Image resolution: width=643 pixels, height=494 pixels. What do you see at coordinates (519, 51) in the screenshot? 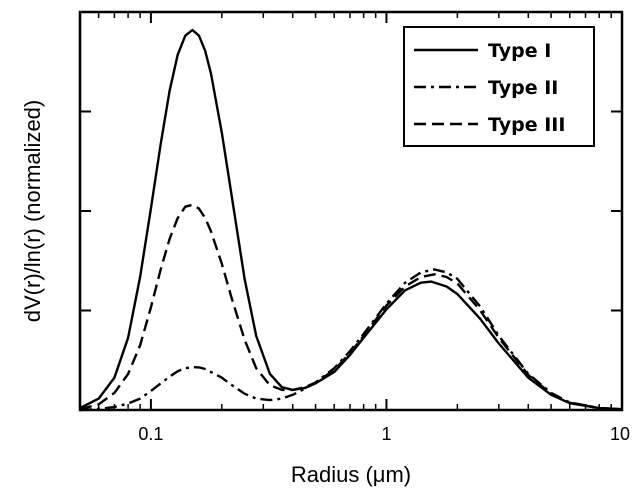
I see `legend-label-1: Type I` at bounding box center [519, 51].